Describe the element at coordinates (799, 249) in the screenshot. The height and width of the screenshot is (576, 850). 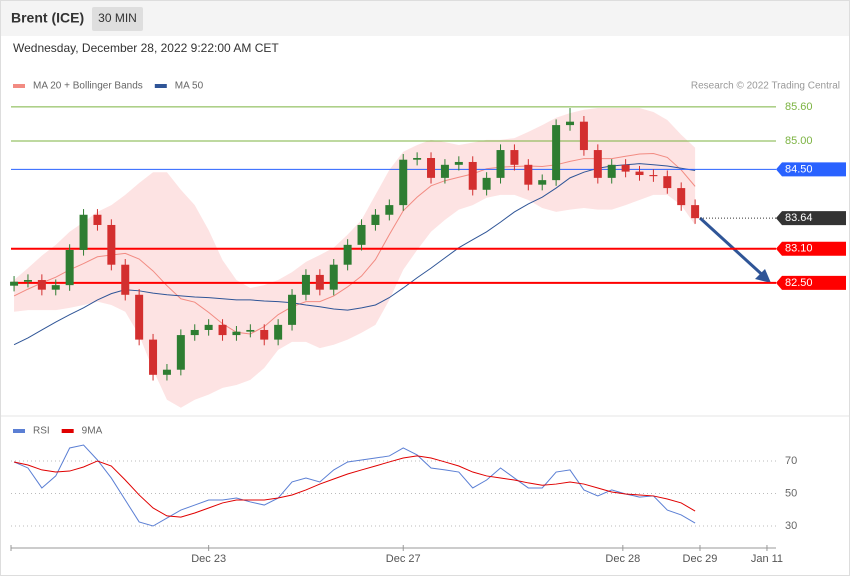
I see `price-level-label: 83.10` at that location.